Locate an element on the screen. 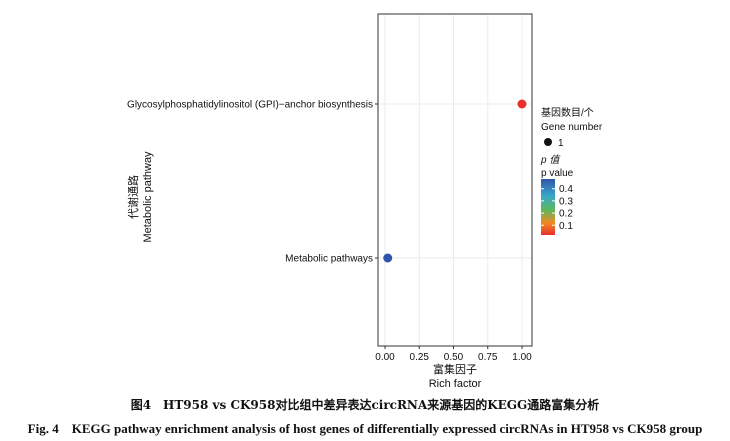 This screenshot has height=441, width=730. data-points is located at coordinates (455, 181).